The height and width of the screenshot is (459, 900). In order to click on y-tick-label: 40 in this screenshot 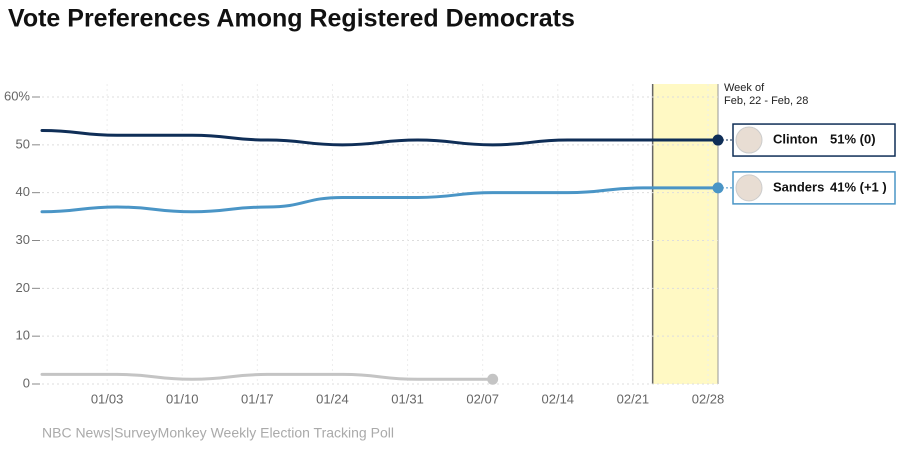, I will do `click(23, 191)`.